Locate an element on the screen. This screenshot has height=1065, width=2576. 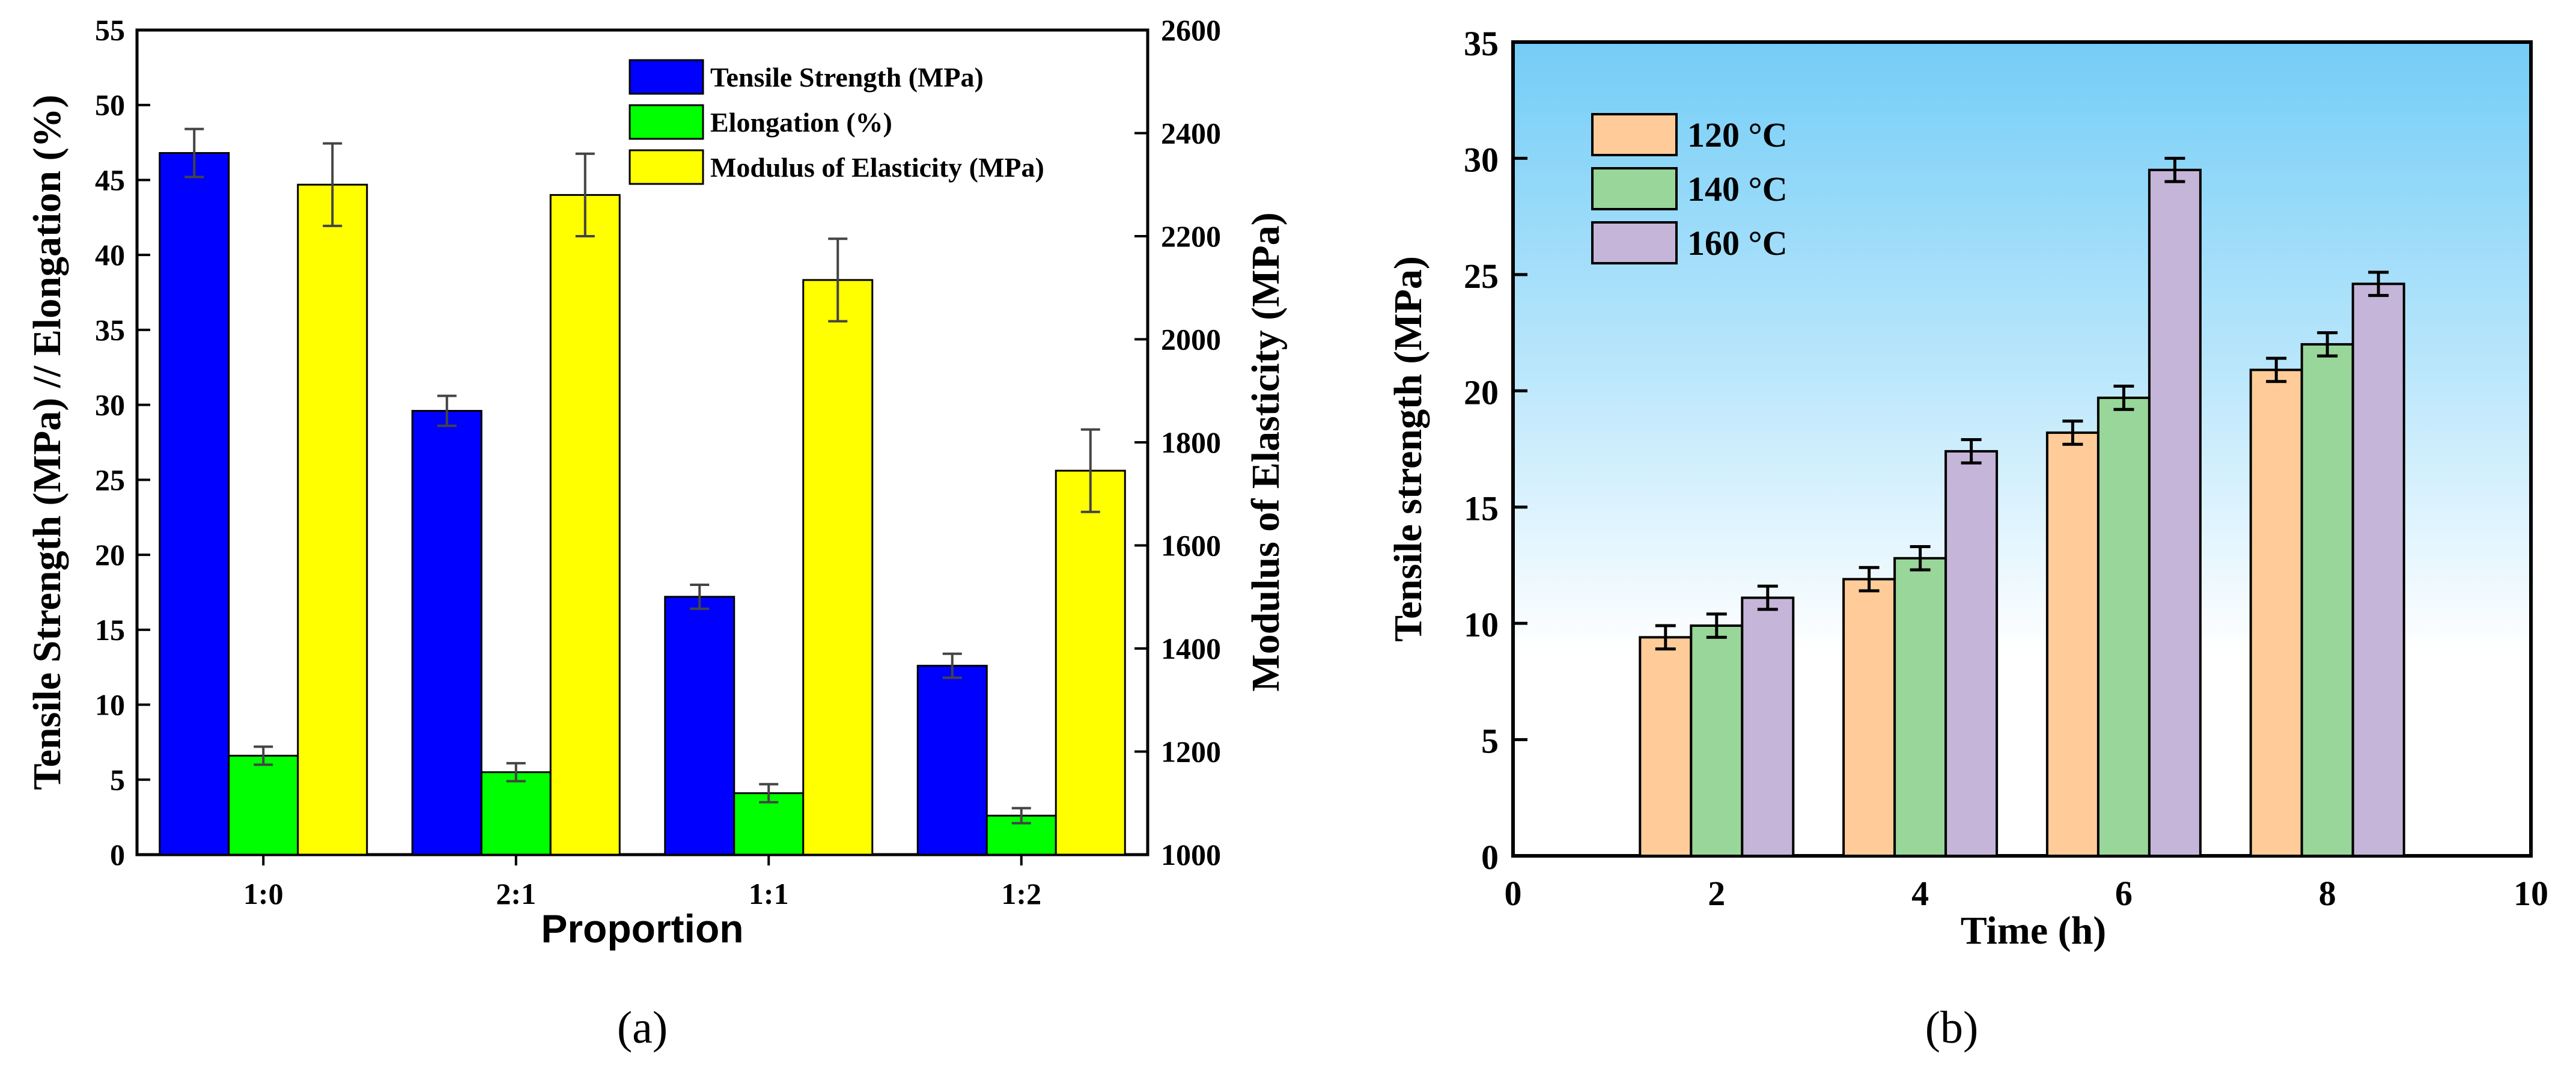
right-tick-label: 2000 is located at coordinates (1191, 339).